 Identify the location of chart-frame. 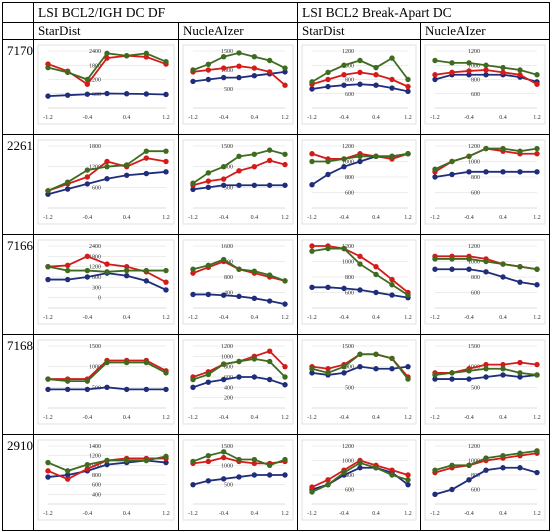
(238, 84).